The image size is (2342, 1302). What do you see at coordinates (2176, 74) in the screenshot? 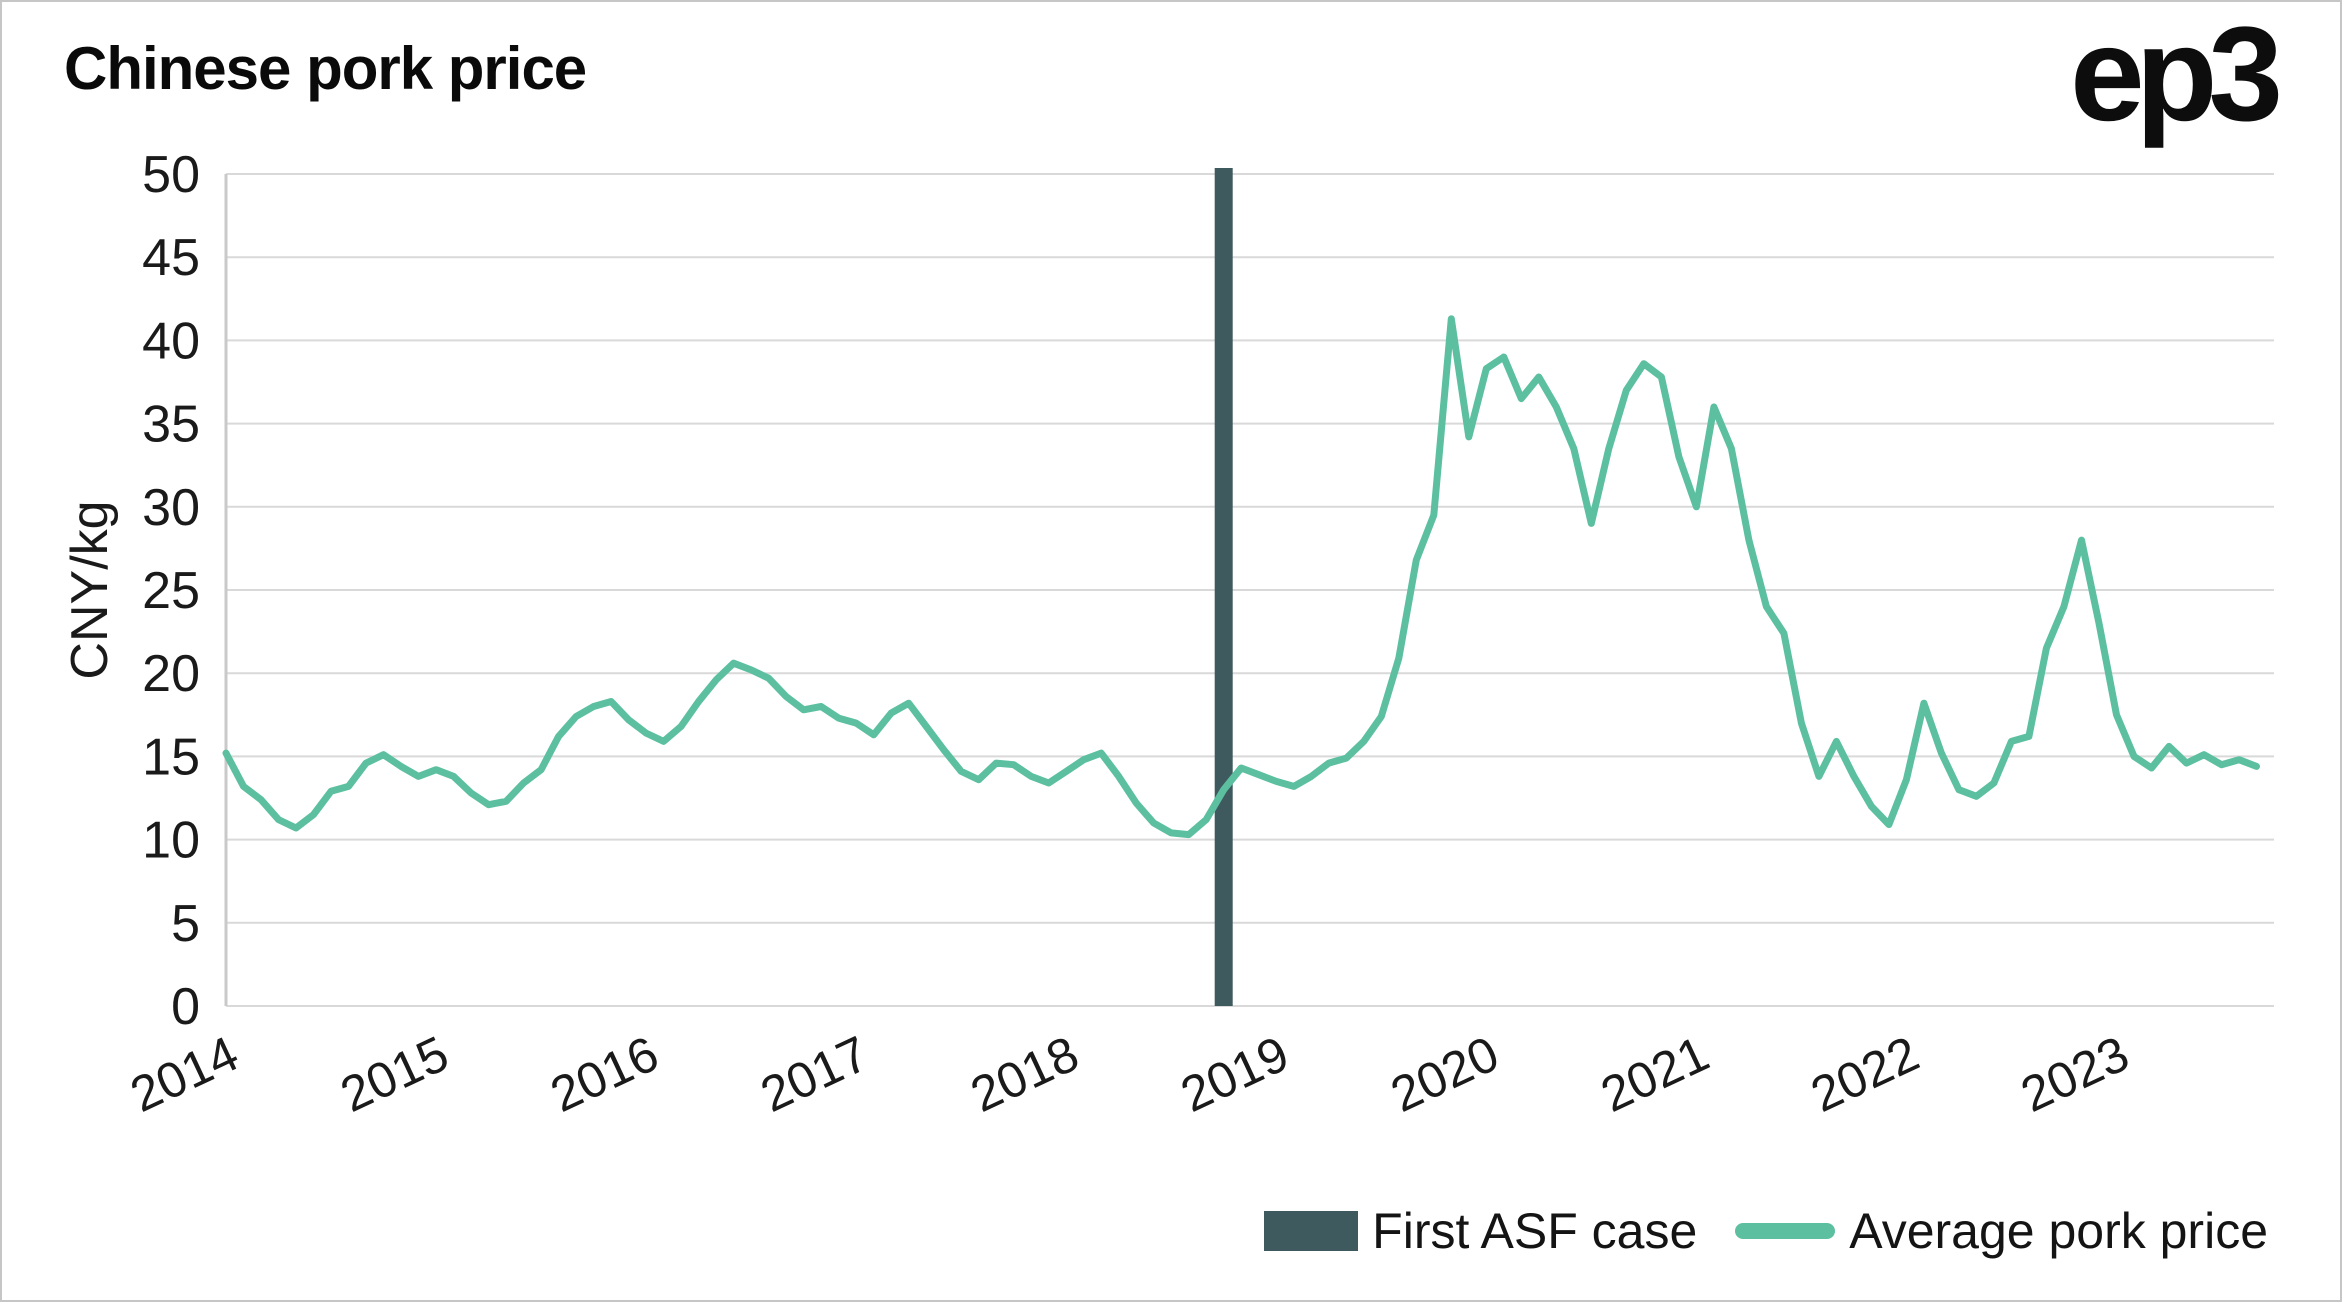
I see `ep3-logo: ep3` at bounding box center [2176, 74].